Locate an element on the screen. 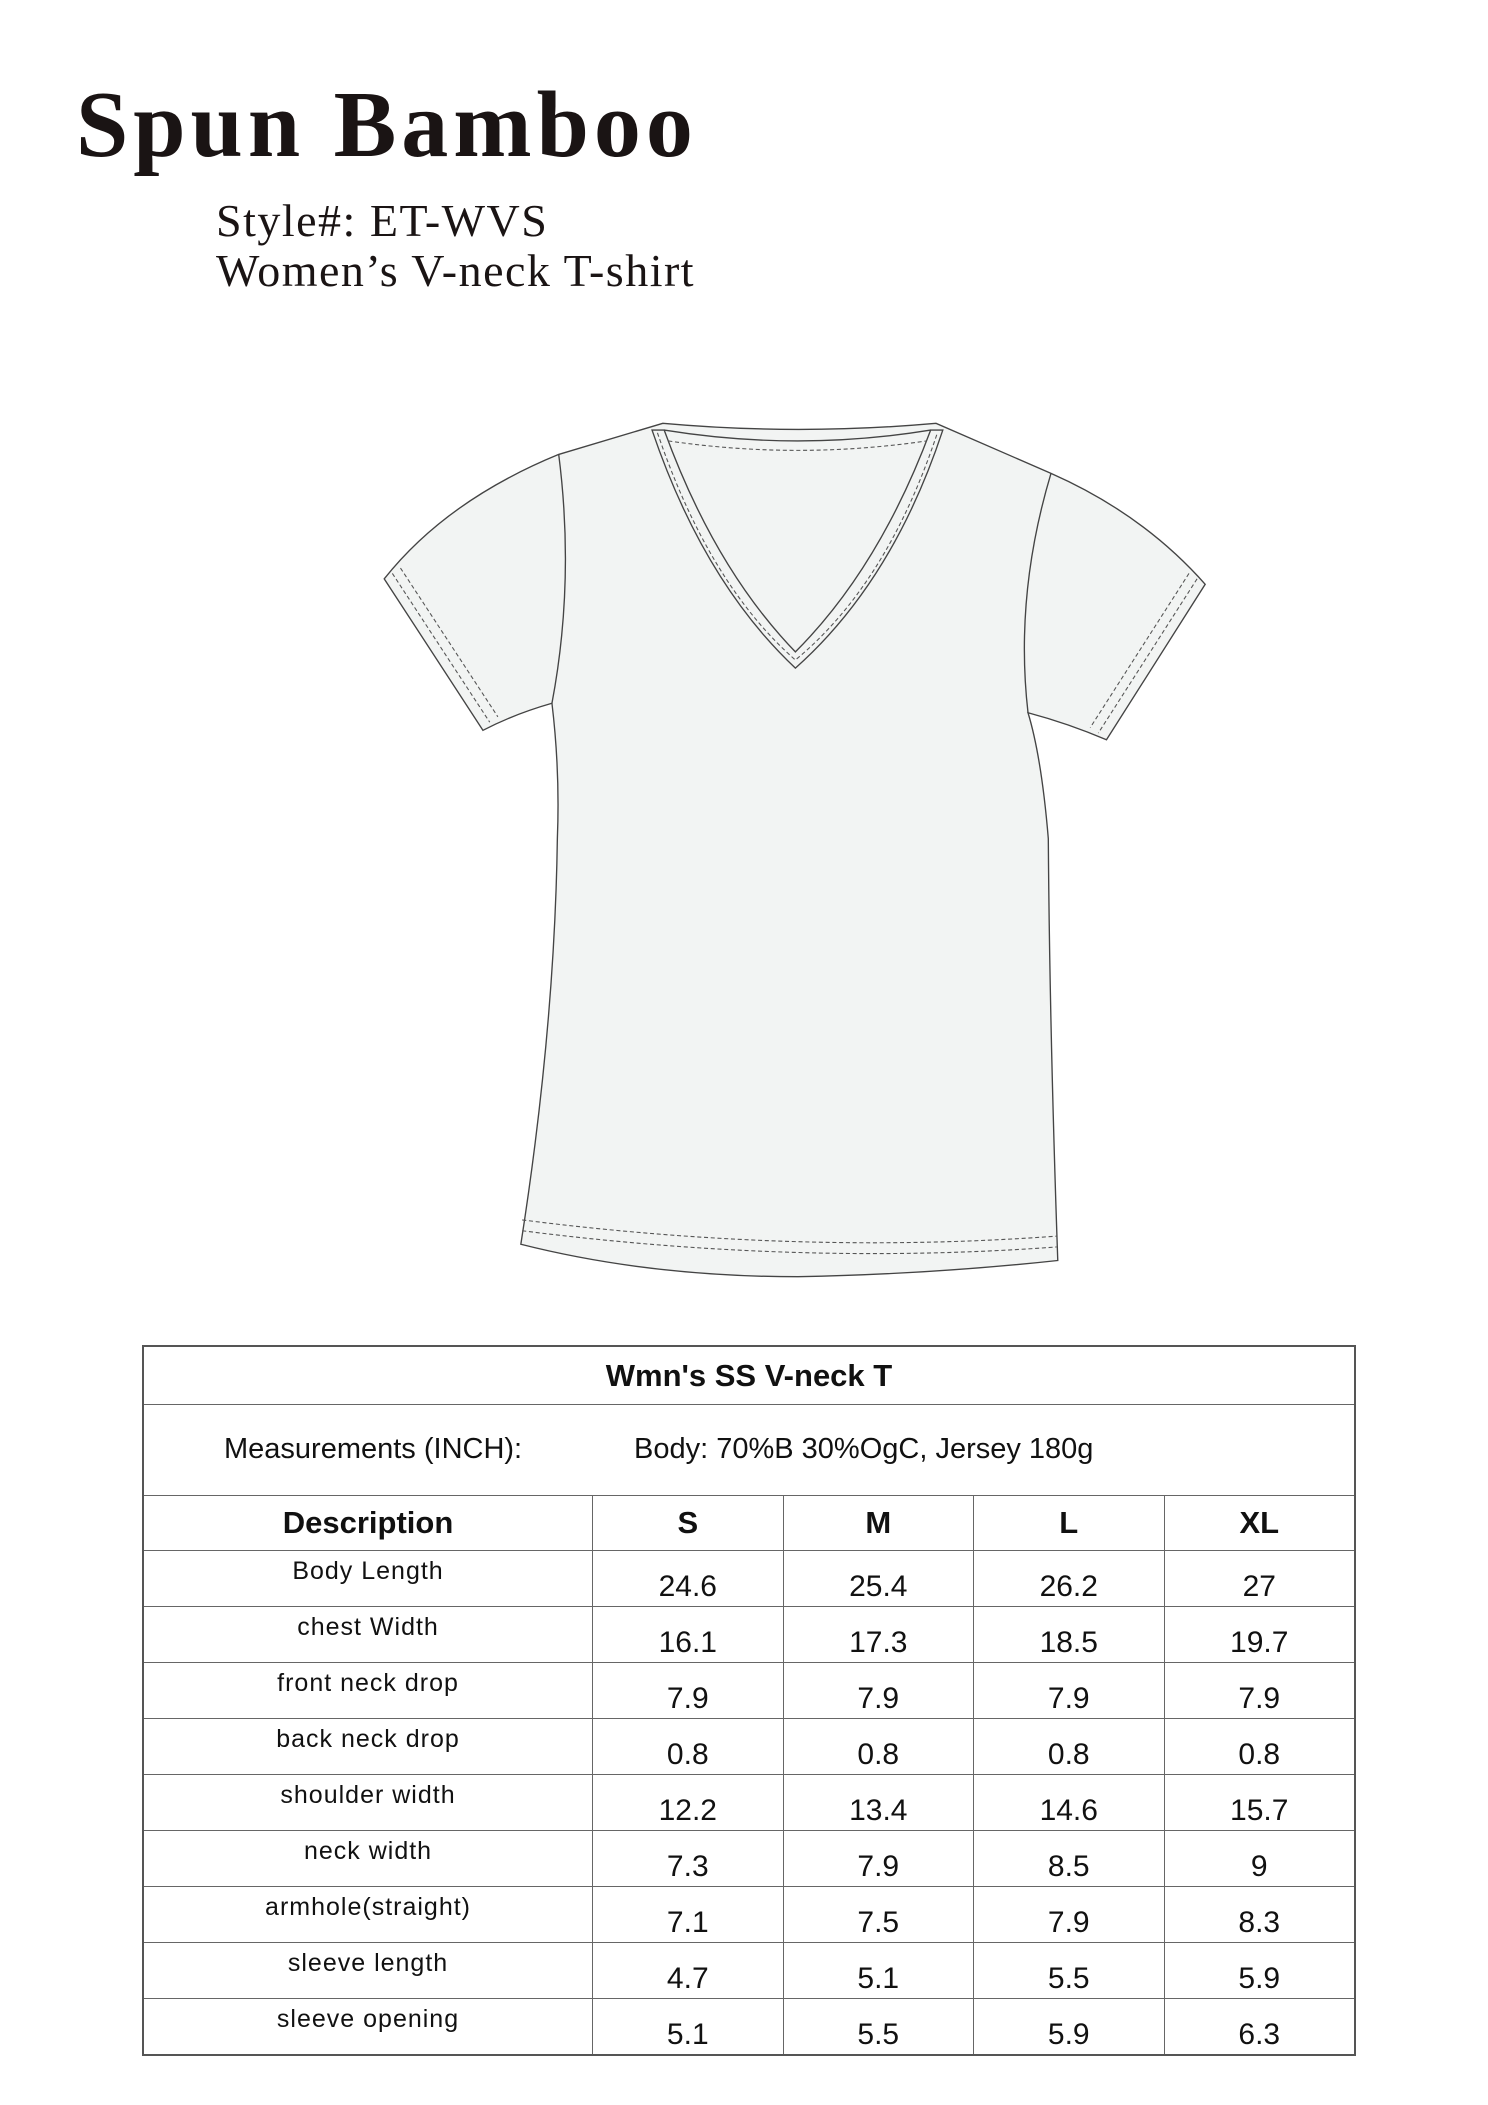 The image size is (1488, 2105). size-value: 13.4 is located at coordinates (878, 1802).